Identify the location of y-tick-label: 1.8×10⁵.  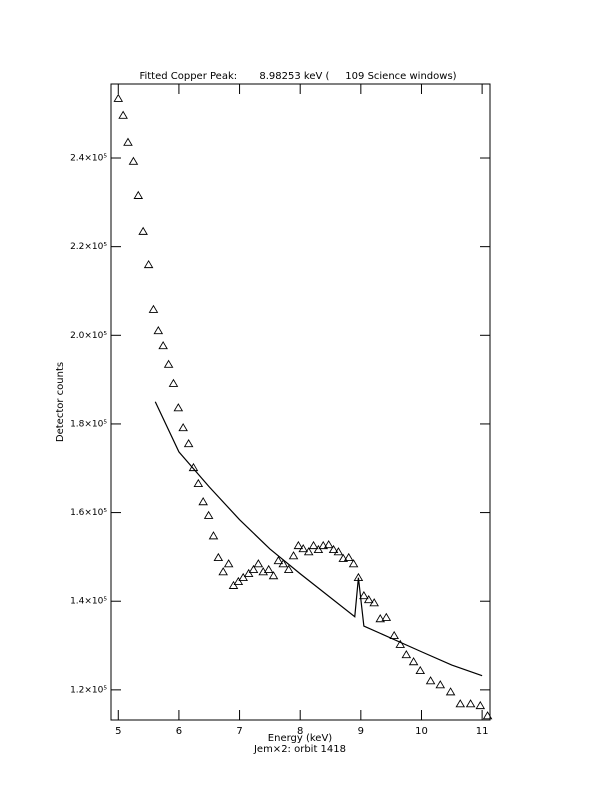
(88, 424).